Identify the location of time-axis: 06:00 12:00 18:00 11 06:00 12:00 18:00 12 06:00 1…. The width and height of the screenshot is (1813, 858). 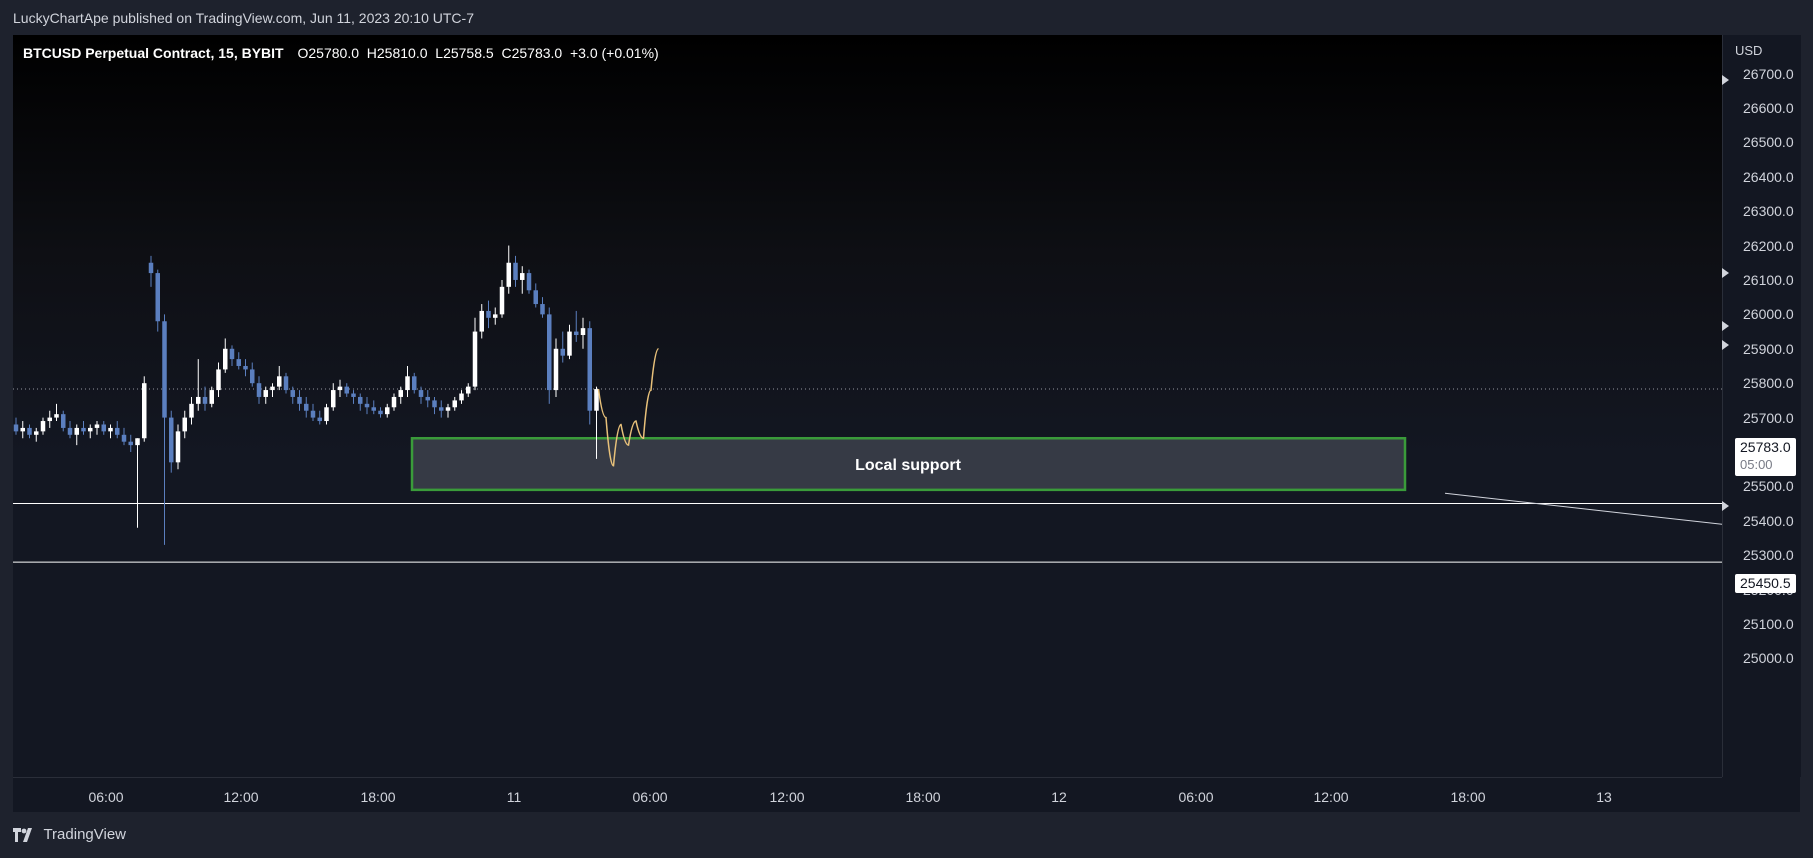
(867, 795).